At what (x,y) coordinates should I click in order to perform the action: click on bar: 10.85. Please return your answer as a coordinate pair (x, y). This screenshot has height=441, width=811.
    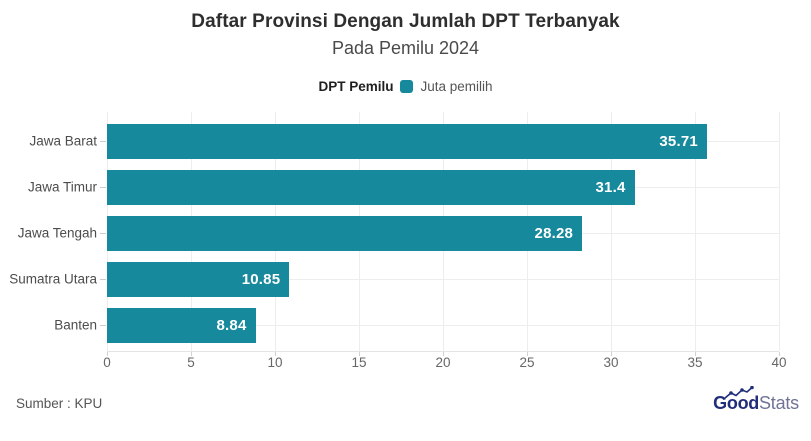
    Looking at the image, I should click on (198, 279).